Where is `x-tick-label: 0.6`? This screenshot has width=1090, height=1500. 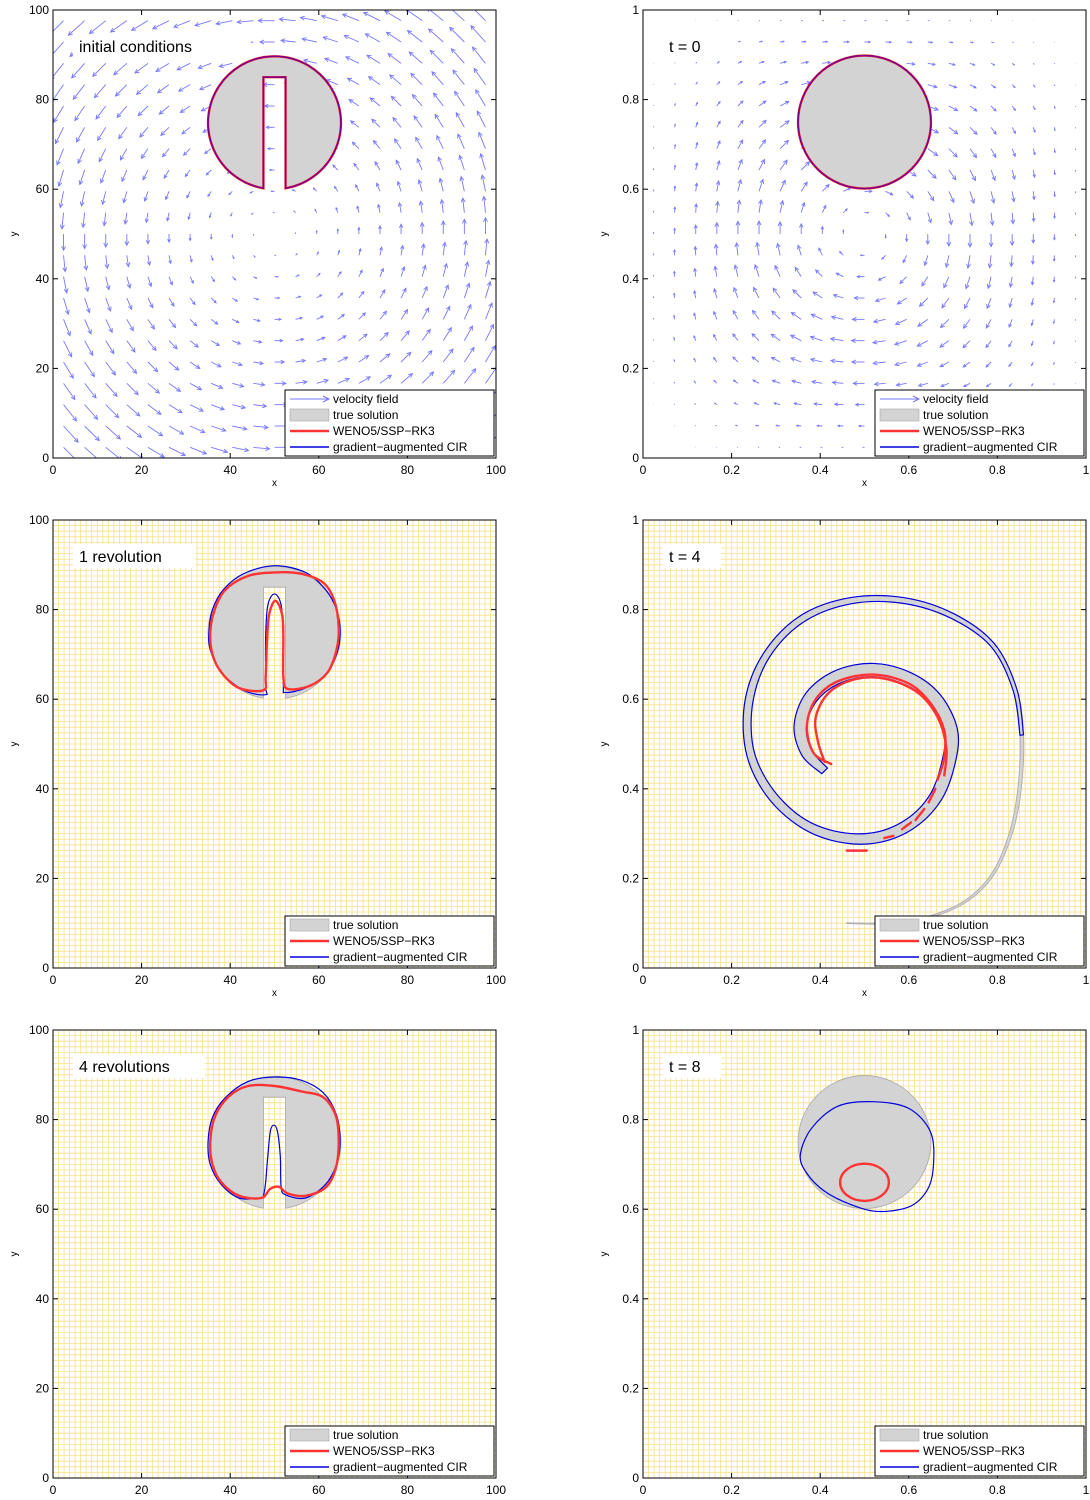 x-tick-label: 0.6 is located at coordinates (908, 1490).